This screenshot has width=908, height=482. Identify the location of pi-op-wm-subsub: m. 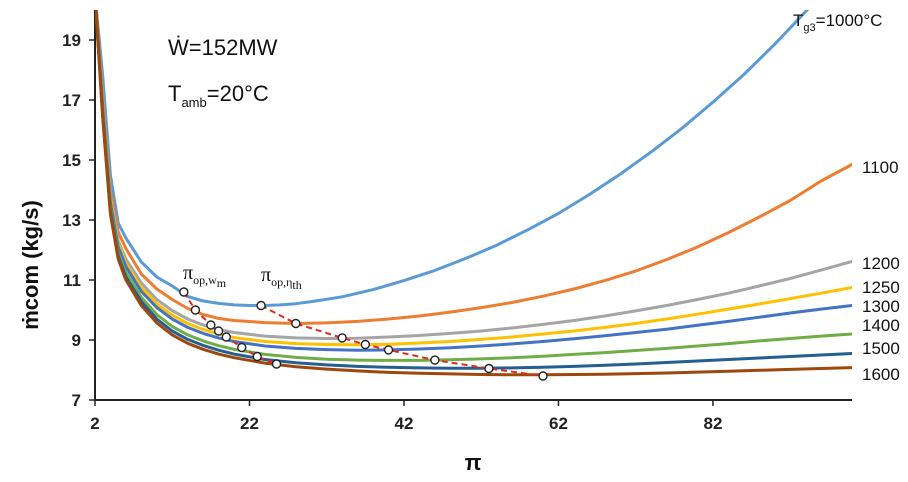
(222, 283).